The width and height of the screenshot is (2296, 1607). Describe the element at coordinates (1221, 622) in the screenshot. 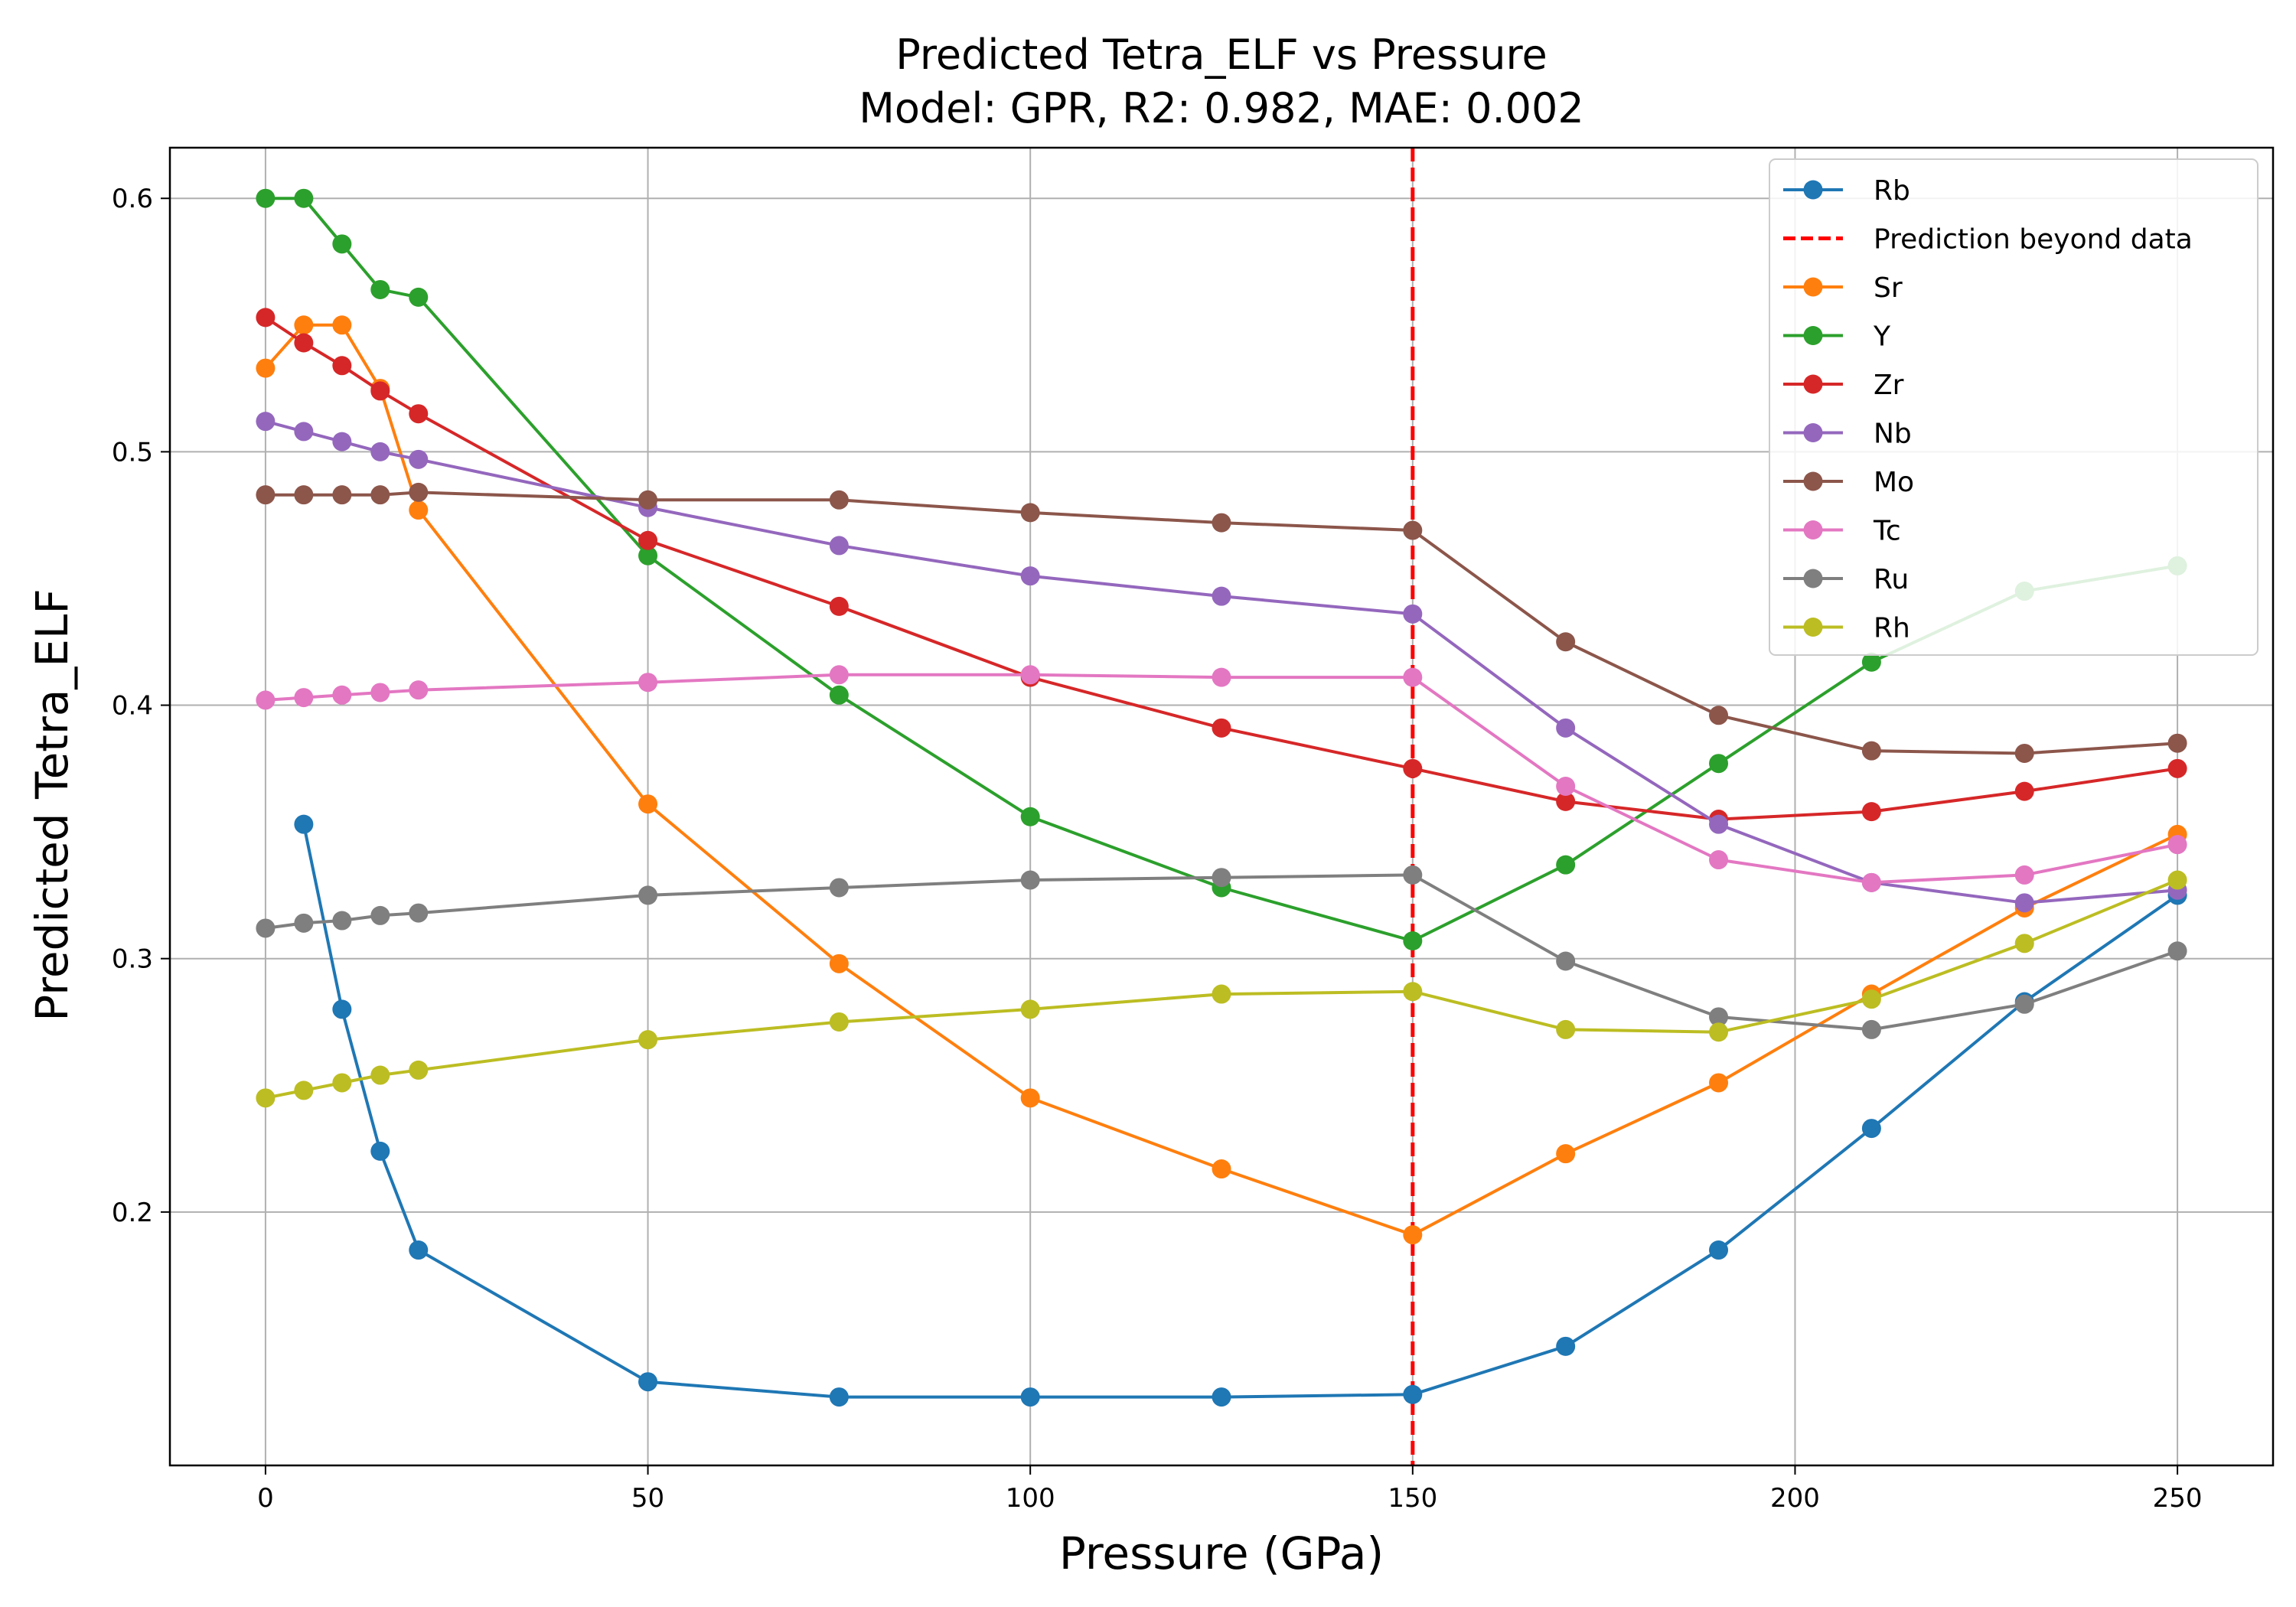

I see `series-mo` at that location.